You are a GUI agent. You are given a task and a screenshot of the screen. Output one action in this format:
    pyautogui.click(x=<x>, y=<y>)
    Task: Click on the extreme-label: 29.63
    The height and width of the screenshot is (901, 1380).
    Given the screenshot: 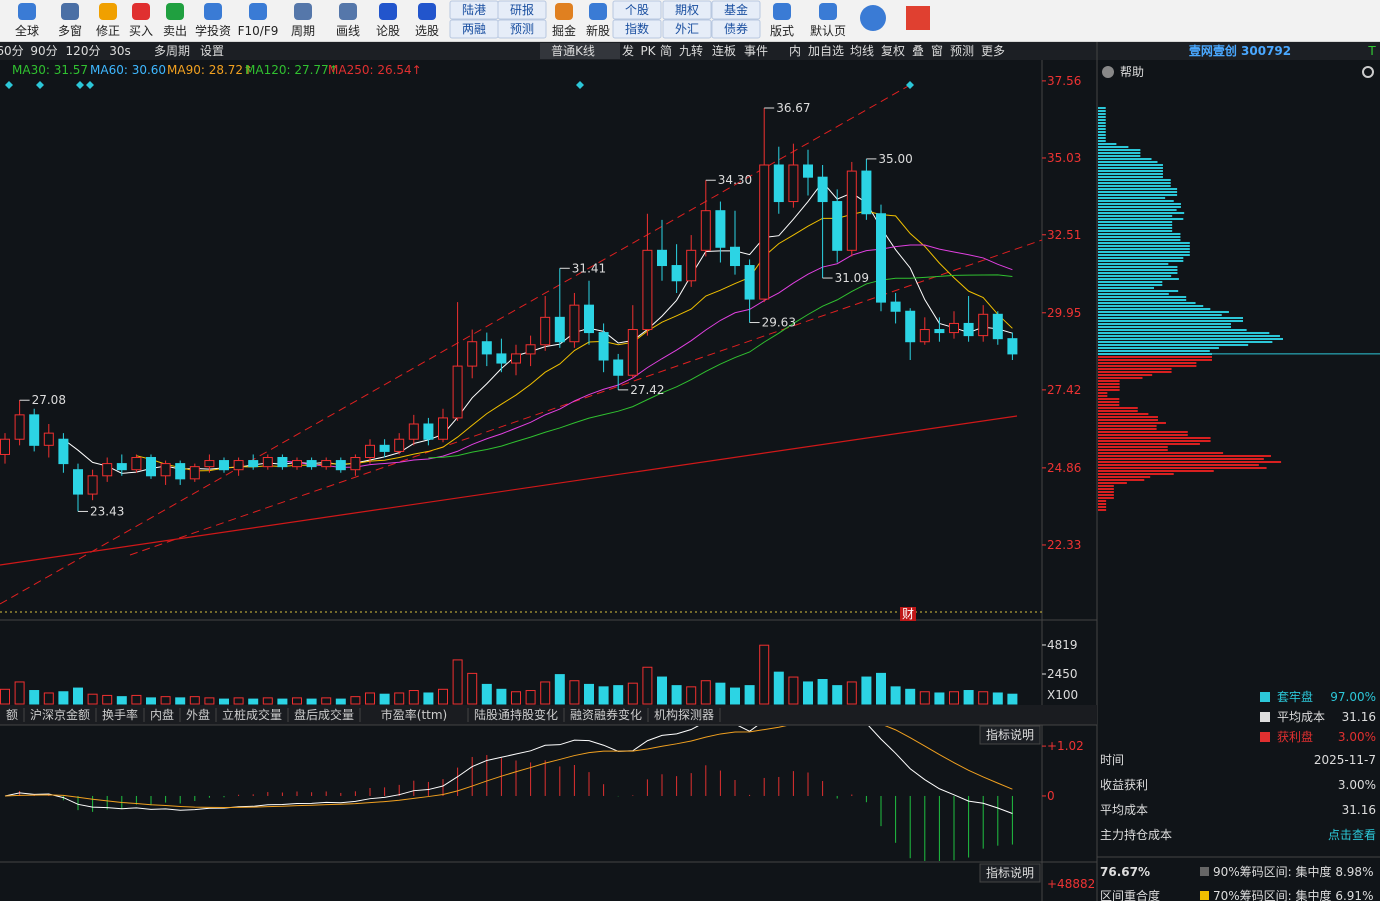 What is the action you would take?
    pyautogui.click(x=779, y=323)
    